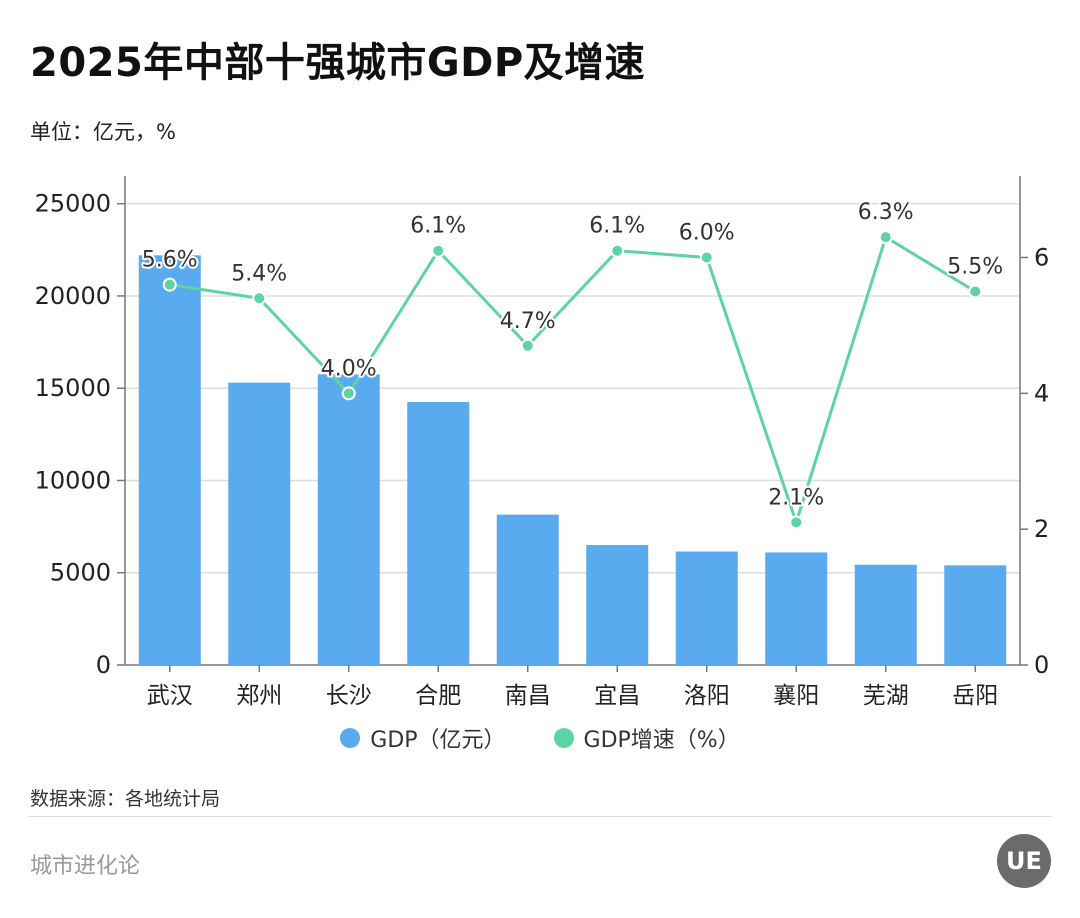 The height and width of the screenshot is (918, 1080). I want to click on left-tick-label: 0, so click(103, 665).